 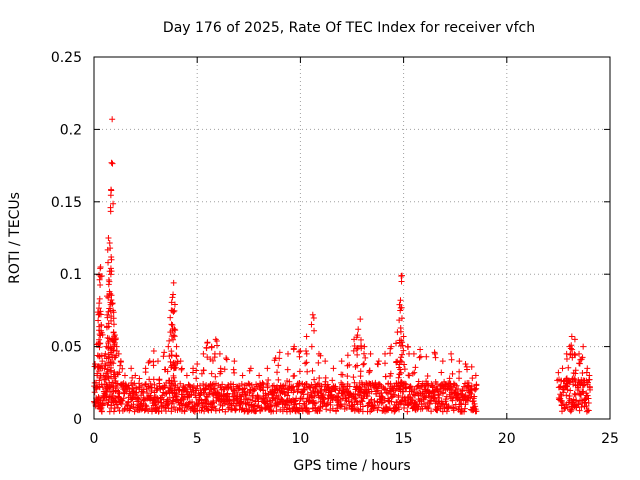 What do you see at coordinates (351, 466) in the screenshot?
I see `x-axis-label: GPS time / hours` at bounding box center [351, 466].